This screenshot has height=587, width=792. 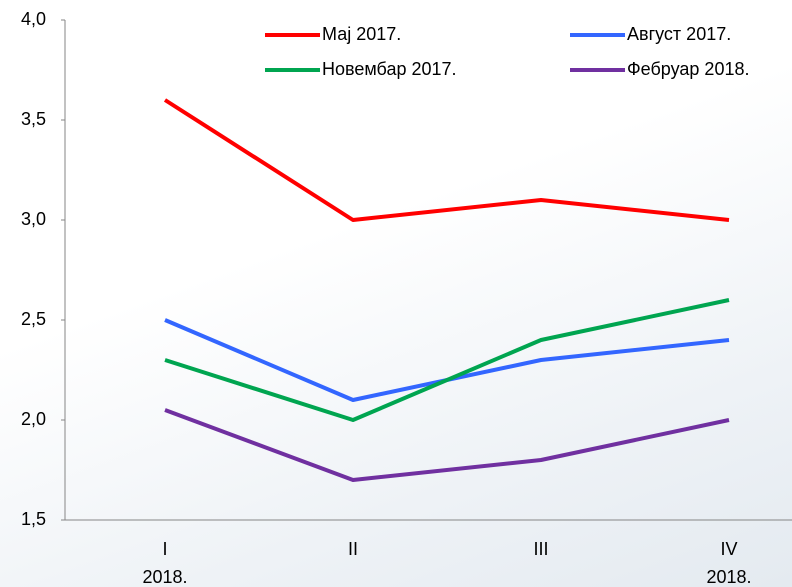 I want to click on legend-label: Фебруар 2018., so click(x=688, y=69).